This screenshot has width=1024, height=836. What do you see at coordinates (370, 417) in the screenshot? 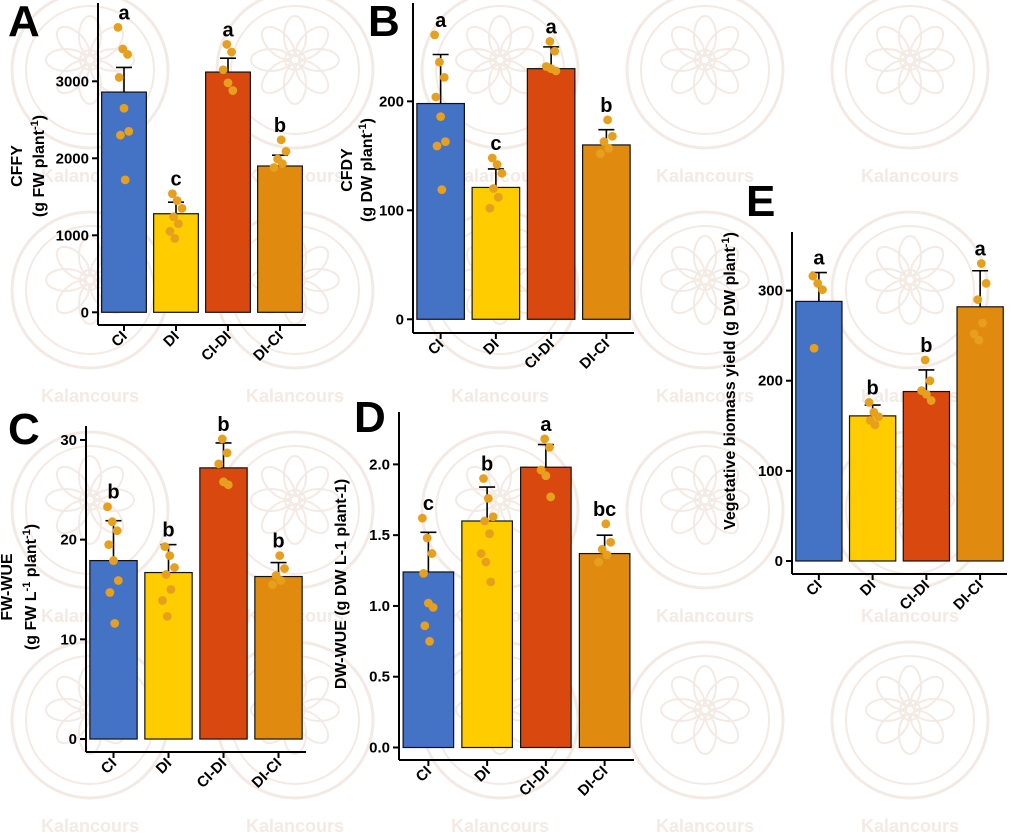
I see `panel-letter: D` at bounding box center [370, 417].